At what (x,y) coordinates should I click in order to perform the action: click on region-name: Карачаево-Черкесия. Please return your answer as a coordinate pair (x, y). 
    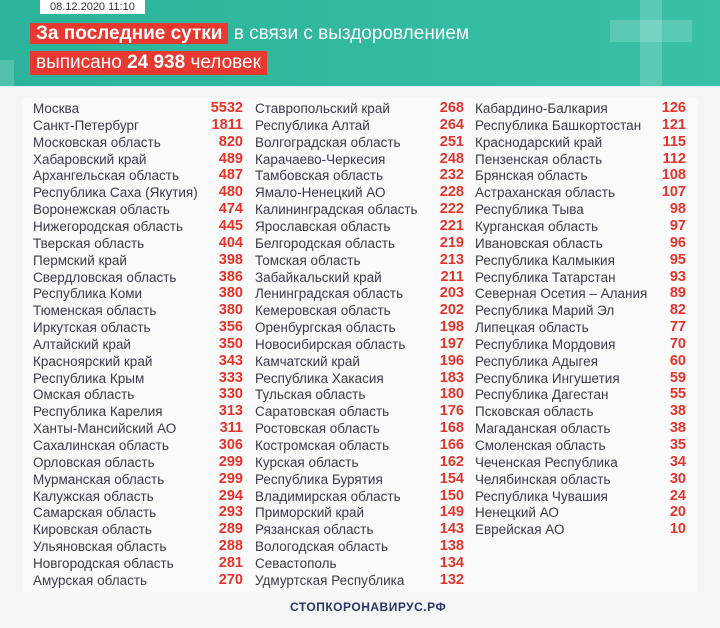
    Looking at the image, I should click on (320, 159).